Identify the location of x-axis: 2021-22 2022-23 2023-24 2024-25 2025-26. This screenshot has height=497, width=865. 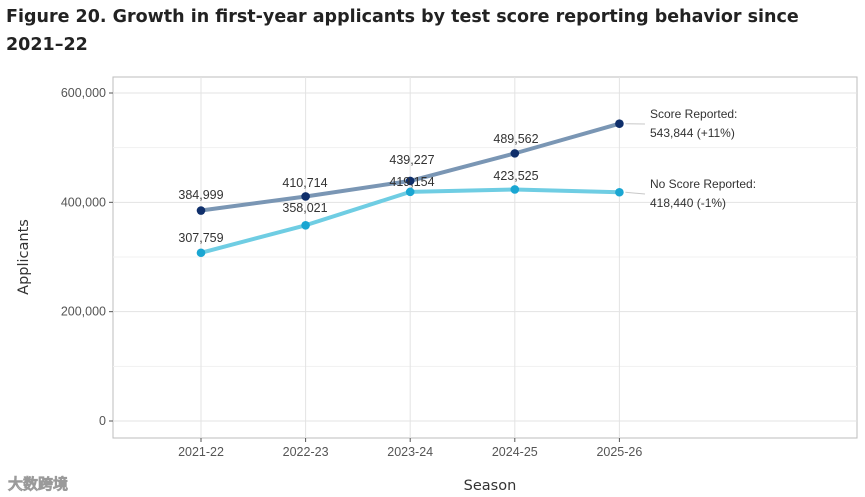
(410, 448).